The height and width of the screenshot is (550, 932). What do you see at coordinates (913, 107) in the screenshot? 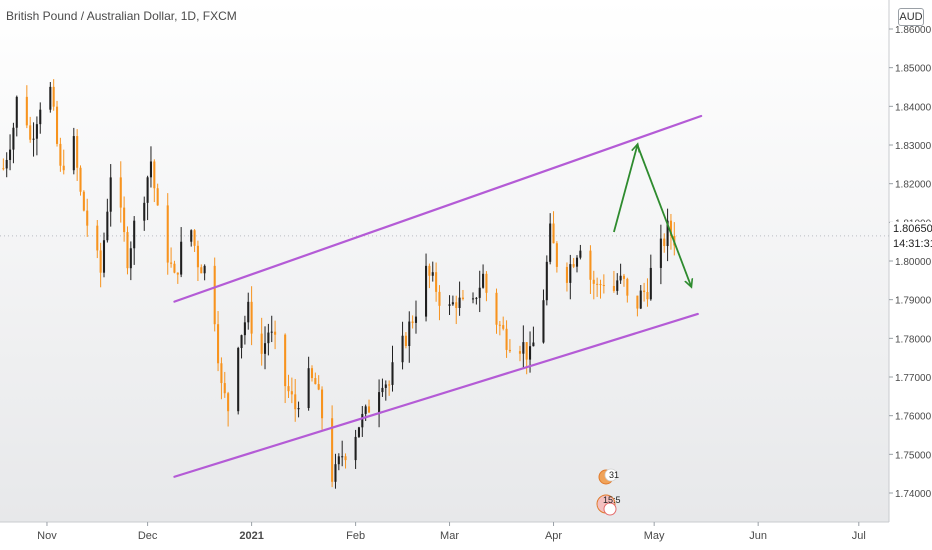
I see `y-tick-label: 1.84000` at bounding box center [913, 107].